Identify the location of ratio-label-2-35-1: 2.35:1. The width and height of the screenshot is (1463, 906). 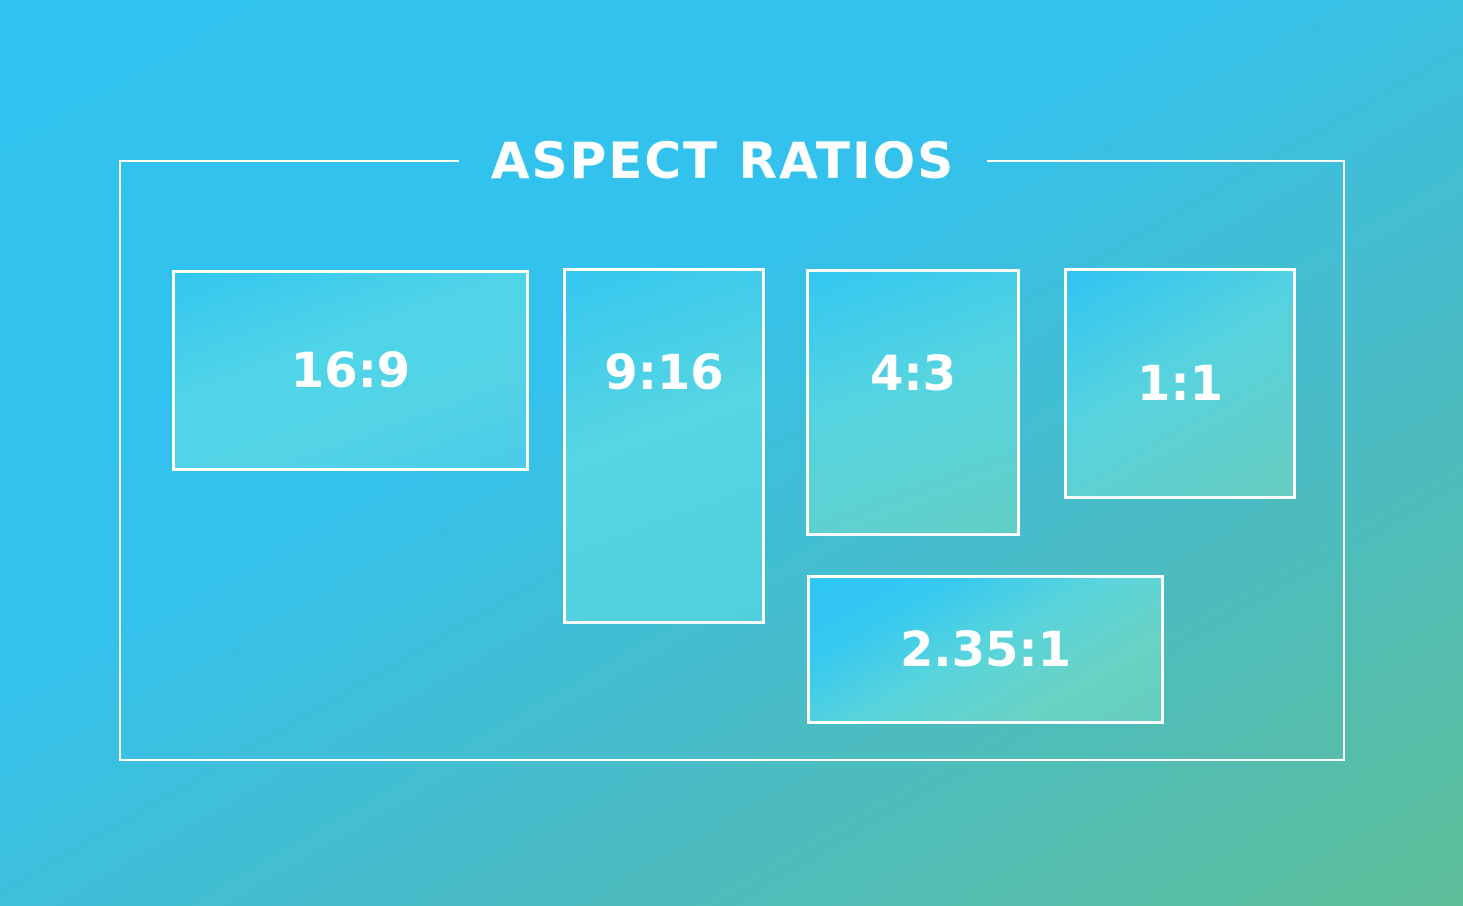
(985, 649).